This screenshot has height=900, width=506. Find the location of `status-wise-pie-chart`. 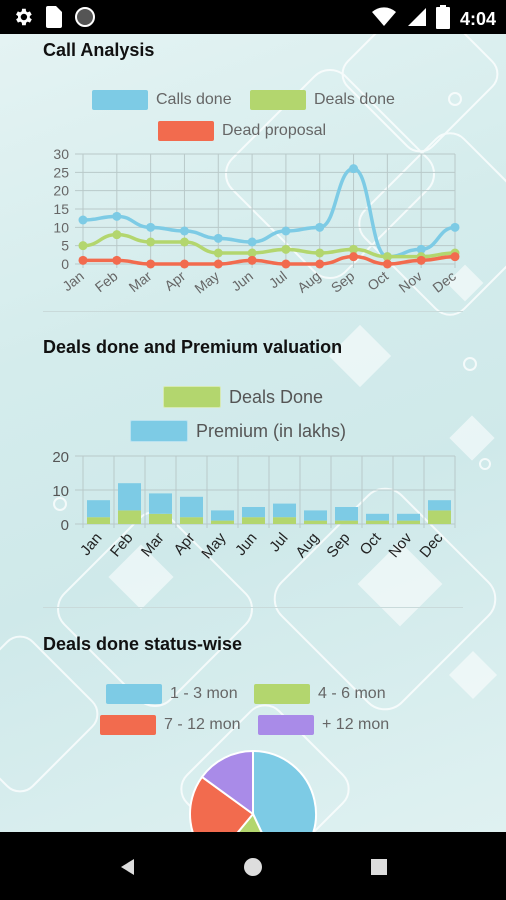

status-wise-pie-chart is located at coordinates (253, 790).